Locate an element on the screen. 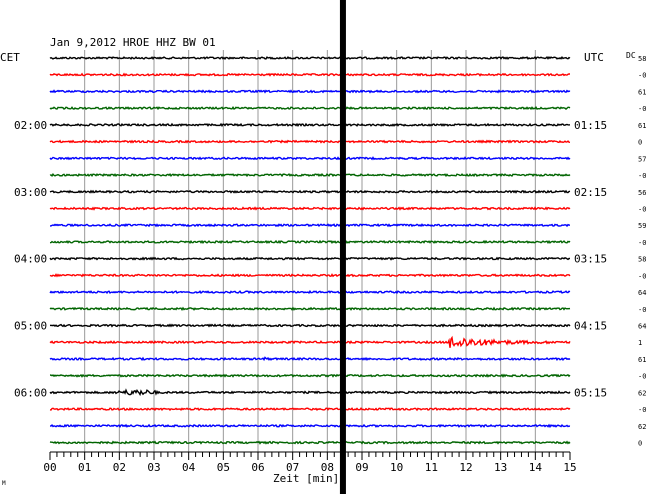 The width and height of the screenshot is (650, 494). x-tick-label: 06 is located at coordinates (257, 467).